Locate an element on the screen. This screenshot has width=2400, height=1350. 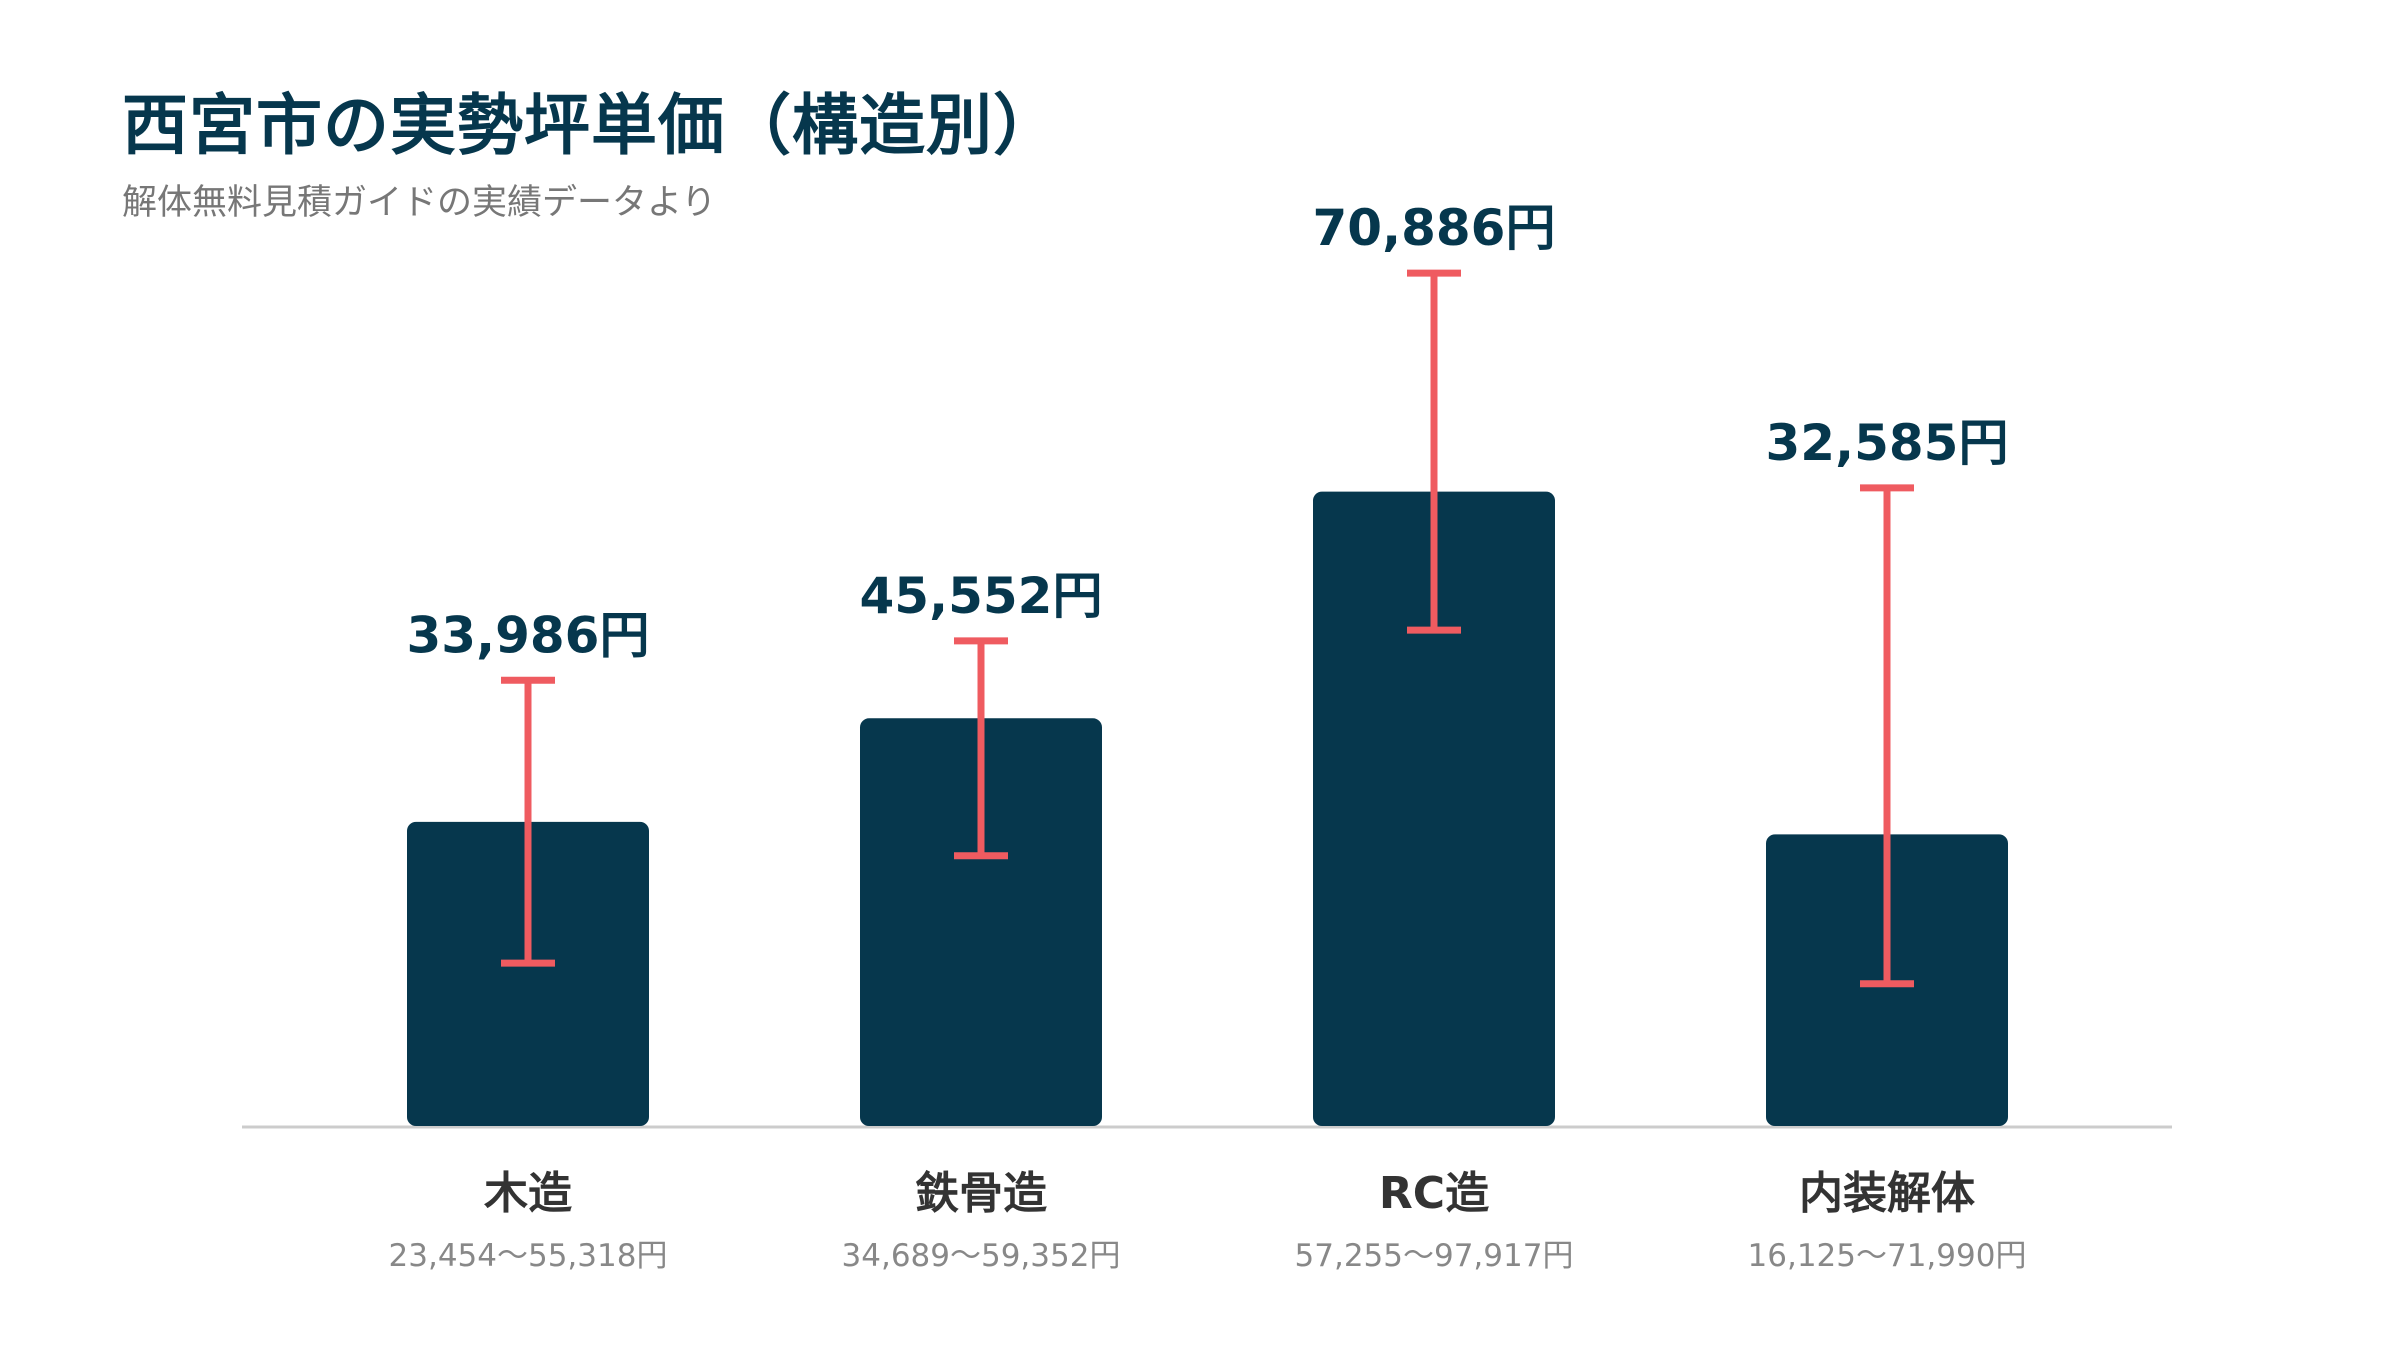
value-label-2: 45,552円 is located at coordinates (981, 596).